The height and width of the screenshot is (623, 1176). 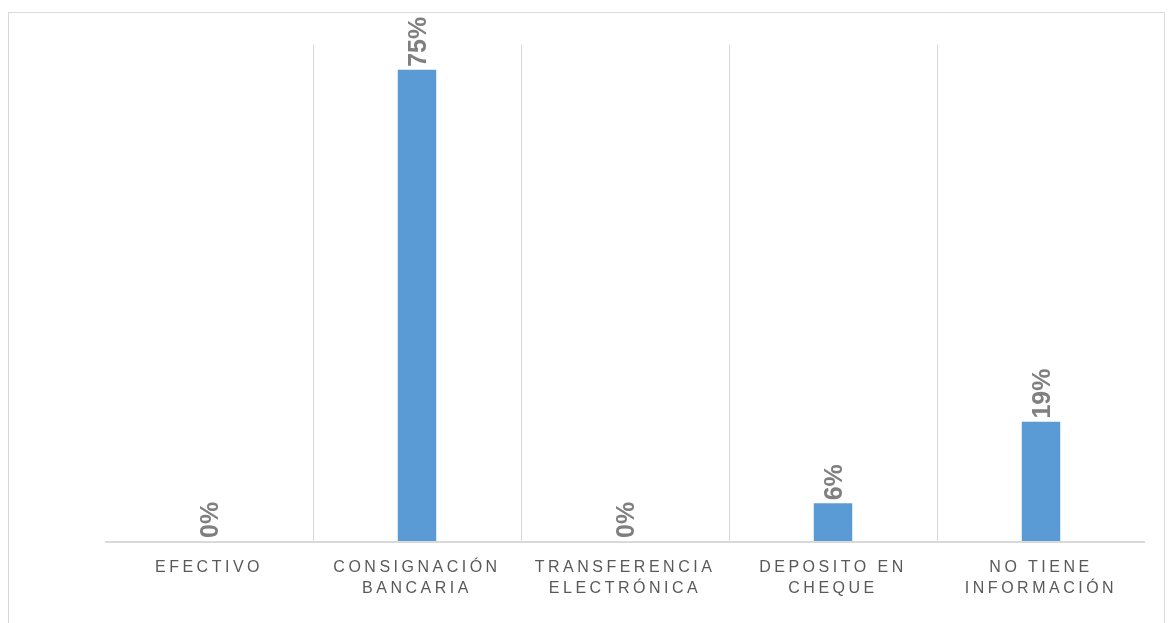 I want to click on data-label: 75%, so click(x=417, y=41).